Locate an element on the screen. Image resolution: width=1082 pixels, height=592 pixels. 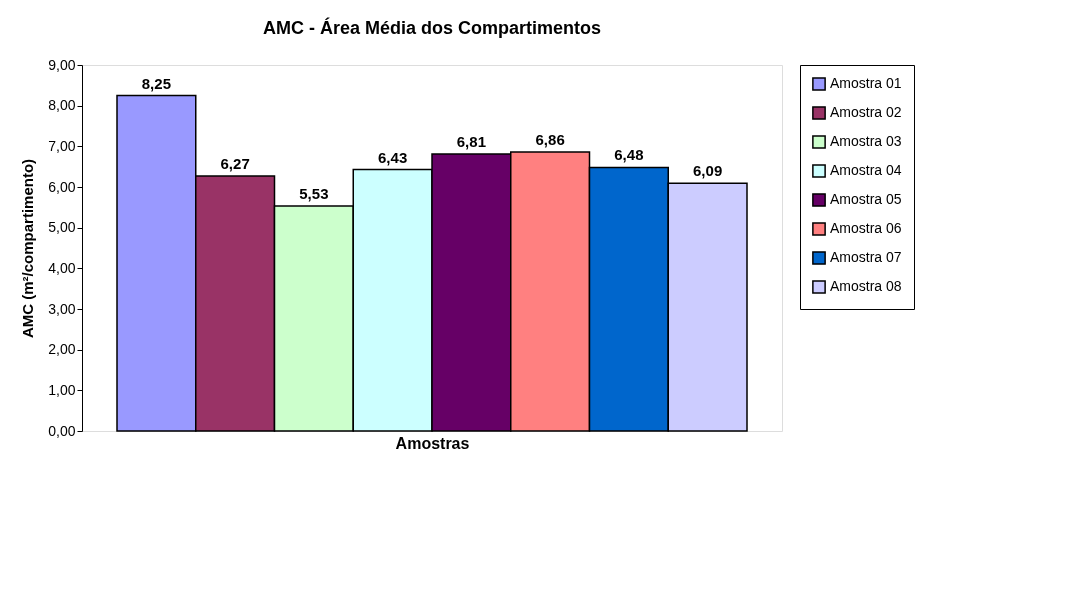
legend-label: Amostra 04 is located at coordinates (866, 170).